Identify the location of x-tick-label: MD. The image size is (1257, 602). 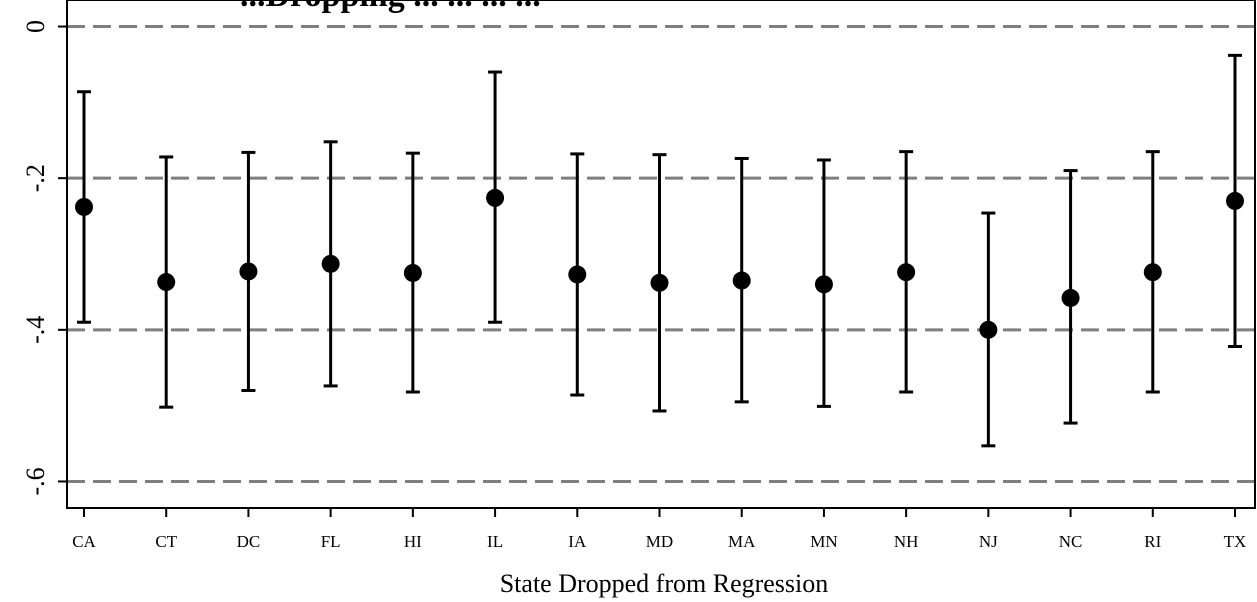
(659, 541).